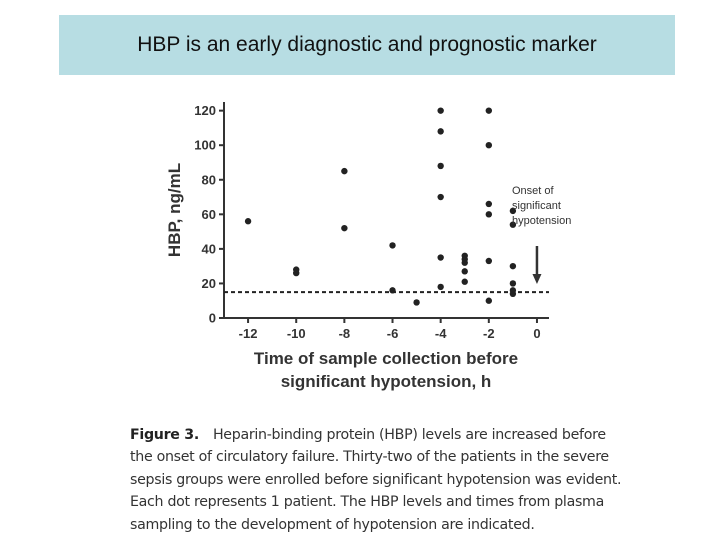 The width and height of the screenshot is (720, 540). What do you see at coordinates (209, 214) in the screenshot?
I see `y-tick-label: 60` at bounding box center [209, 214].